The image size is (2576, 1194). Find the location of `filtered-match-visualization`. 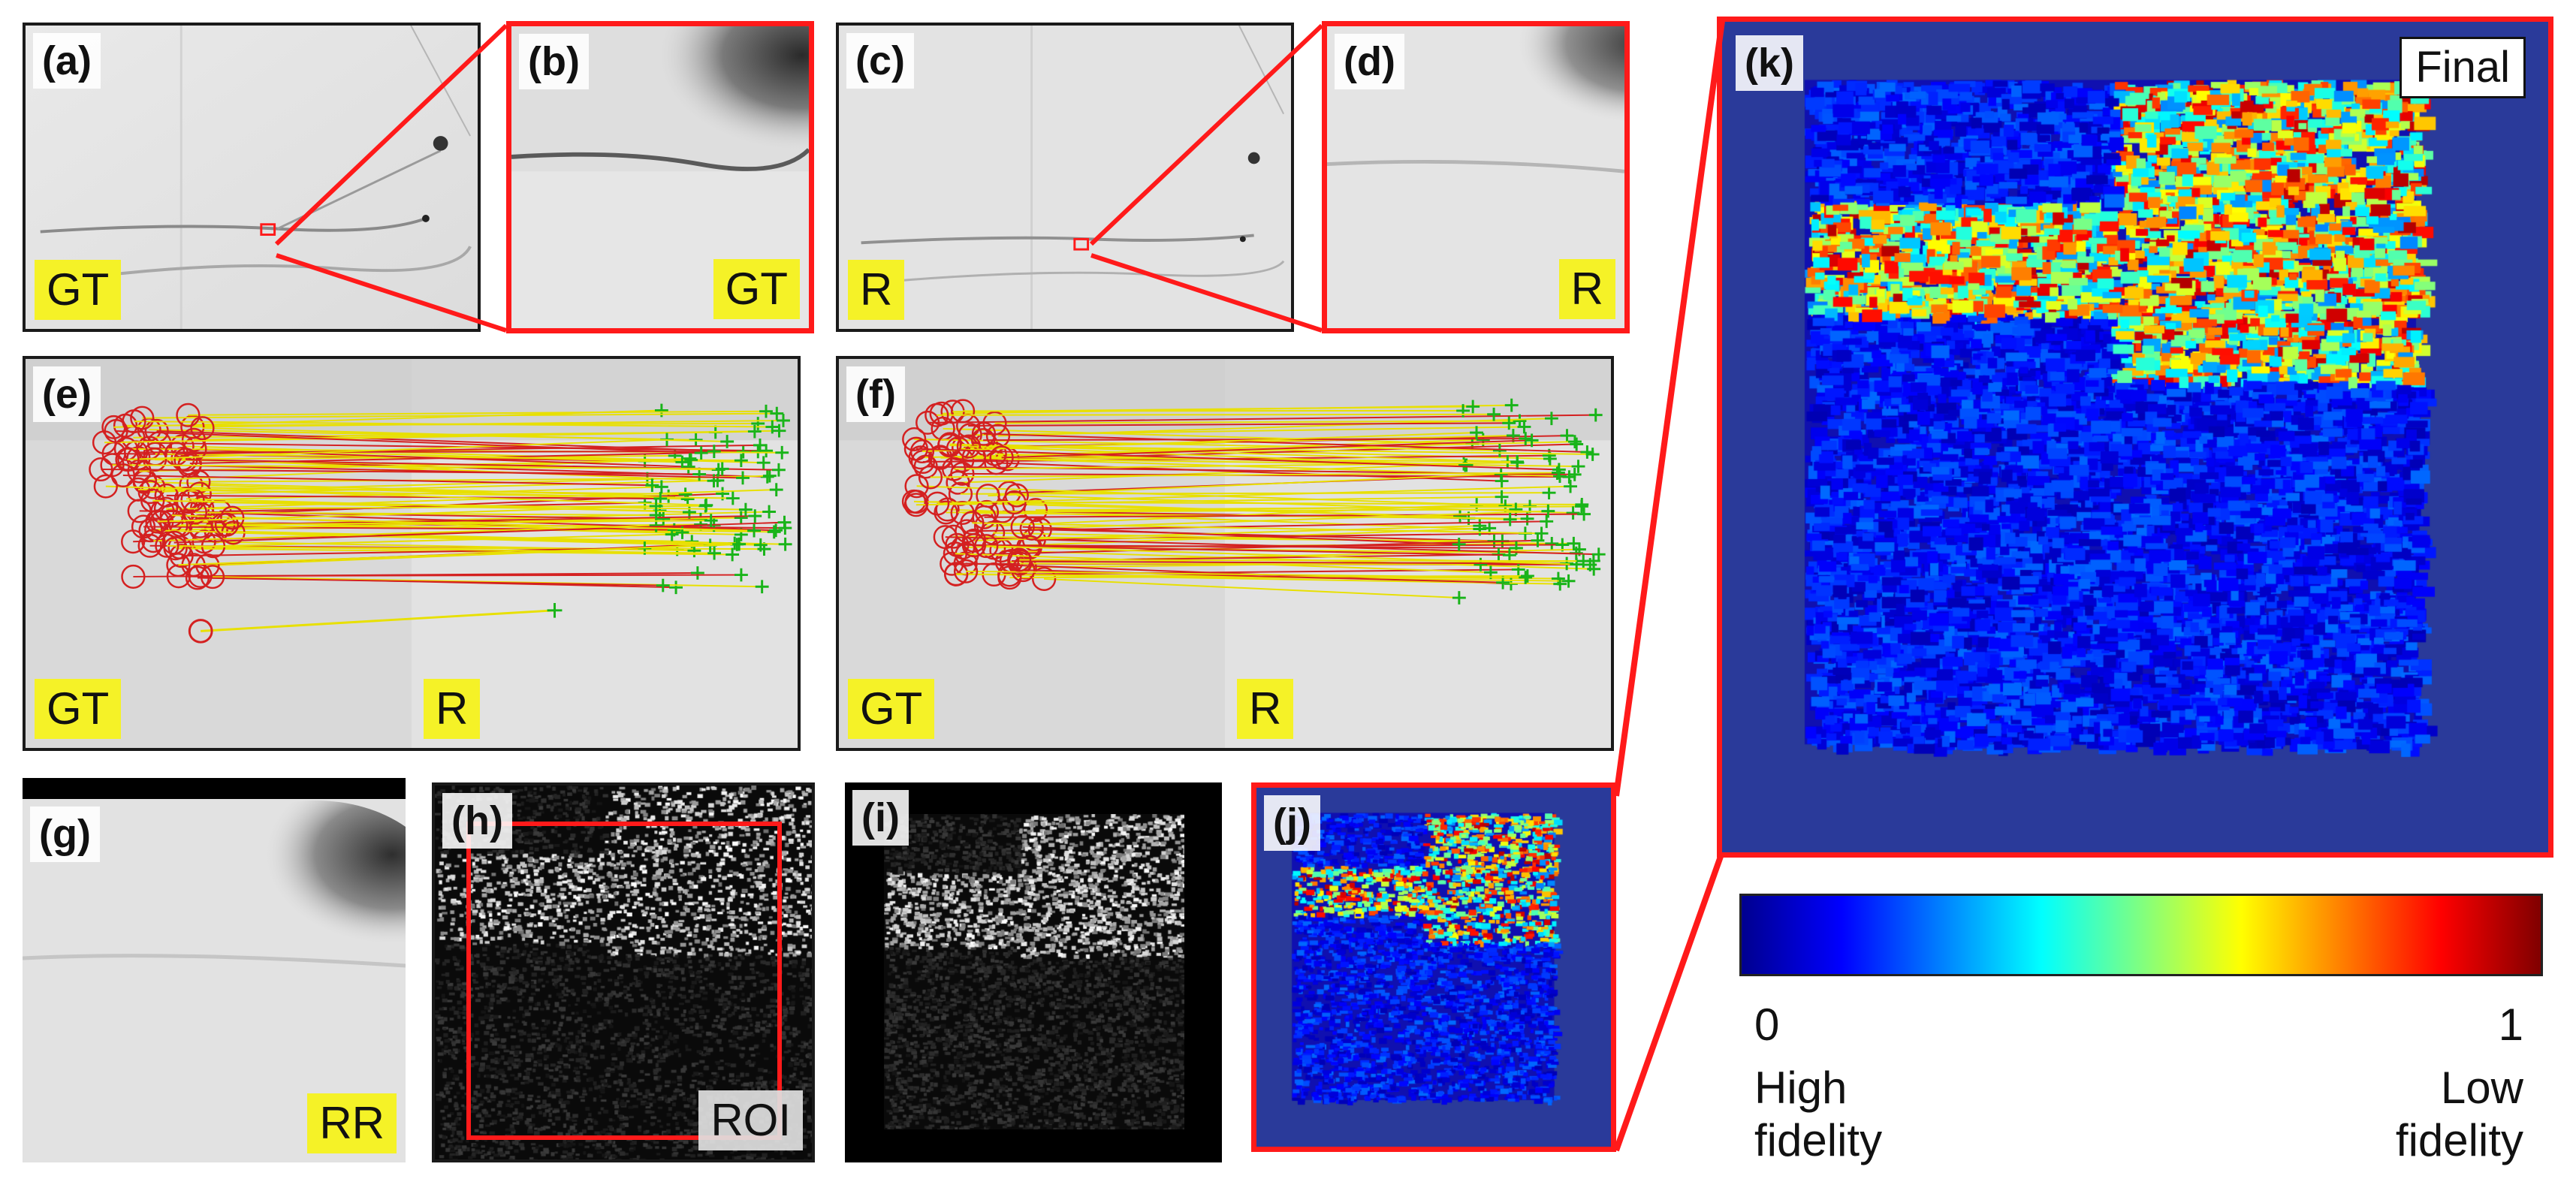

filtered-match-visualization is located at coordinates (1225, 554).